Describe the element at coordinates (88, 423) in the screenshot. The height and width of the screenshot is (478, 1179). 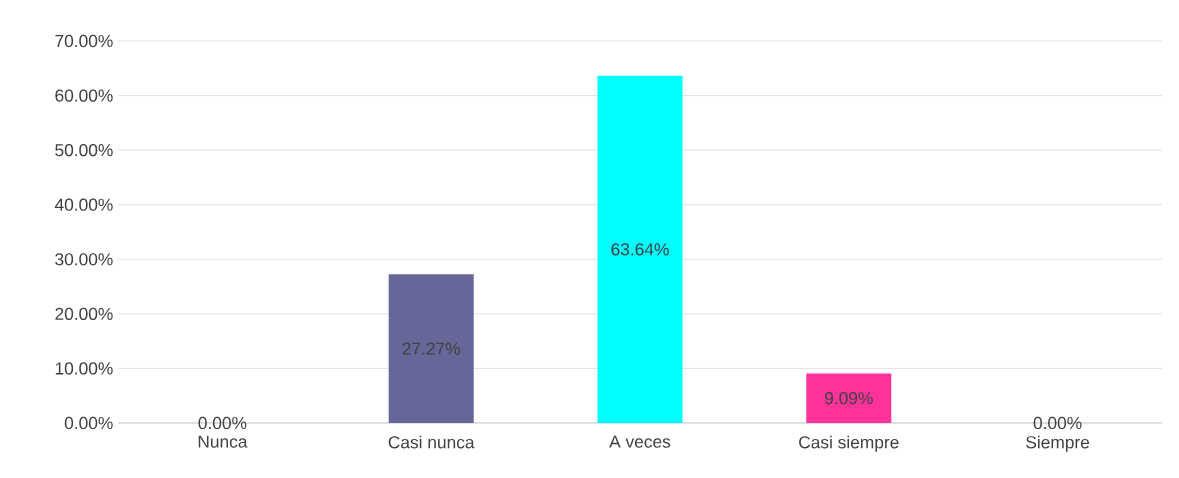
I see `y-tick-label: 0.00%` at that location.